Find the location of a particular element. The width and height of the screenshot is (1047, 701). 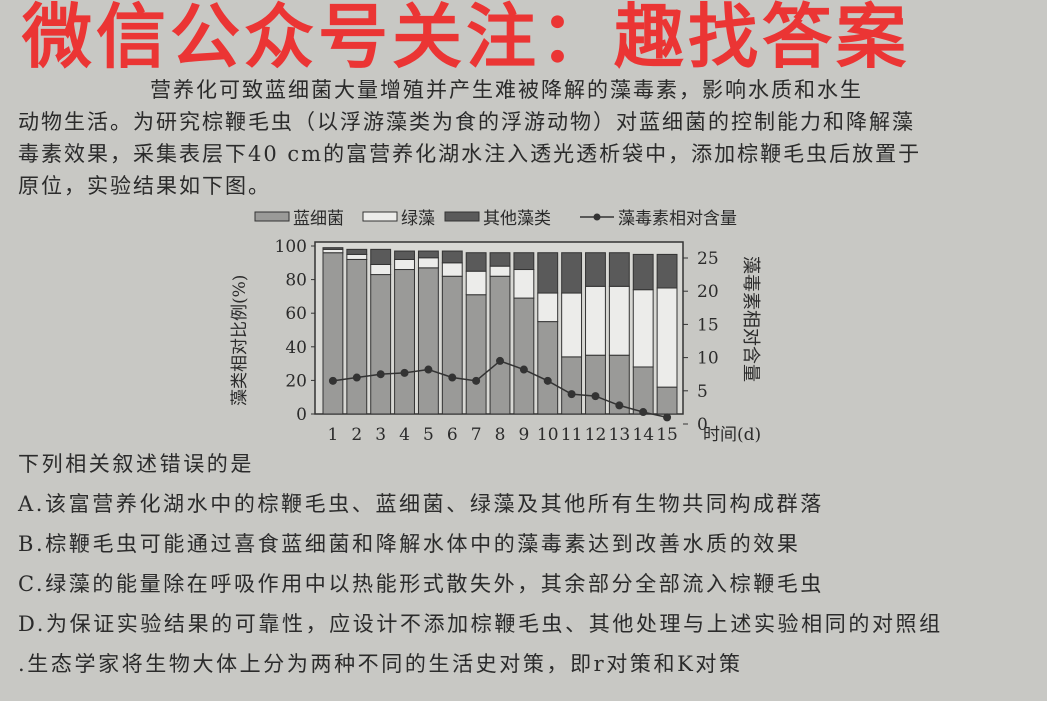

y-tick-label: 80 is located at coordinates (296, 281).